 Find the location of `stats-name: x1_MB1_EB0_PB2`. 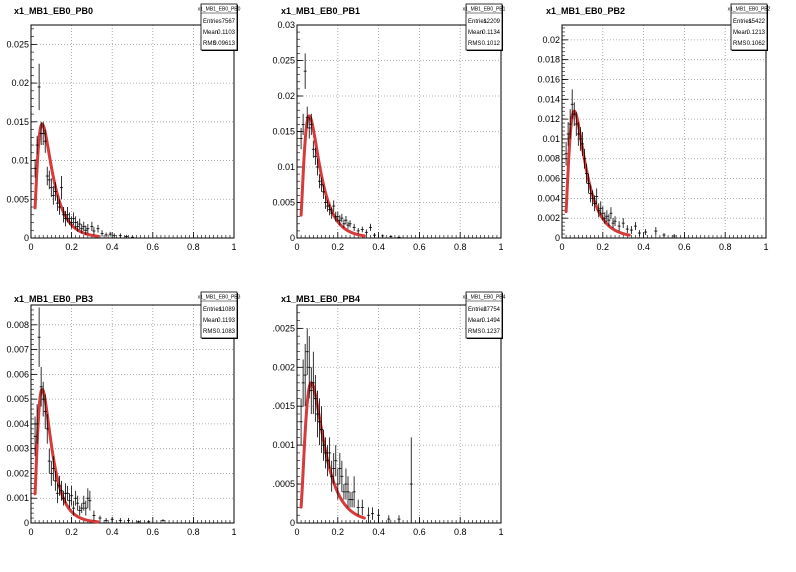

stats-name: x1_MB1_EB0_PB2 is located at coordinates (749, 10).